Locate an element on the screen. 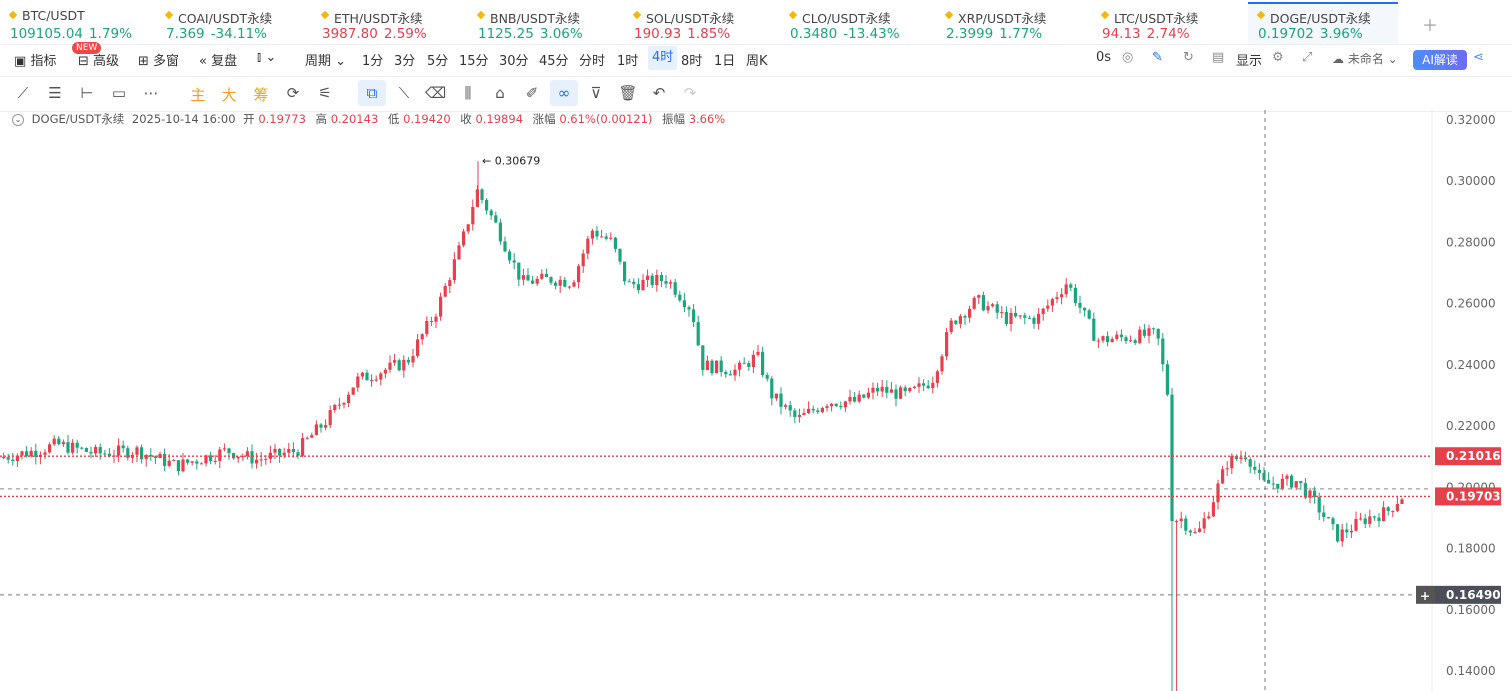  chart-type-button: ⫾ ⌄ is located at coordinates (266, 57).